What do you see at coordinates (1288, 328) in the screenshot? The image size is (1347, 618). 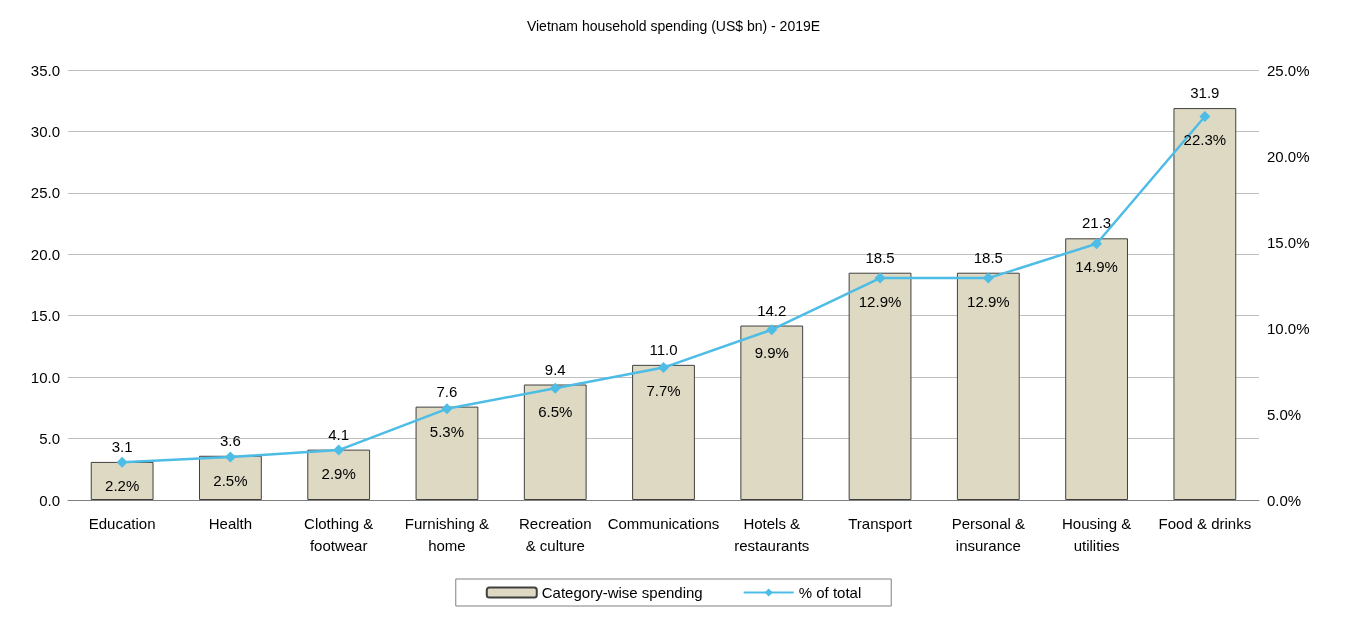 I see `y2-tick-label: 10.0%` at bounding box center [1288, 328].